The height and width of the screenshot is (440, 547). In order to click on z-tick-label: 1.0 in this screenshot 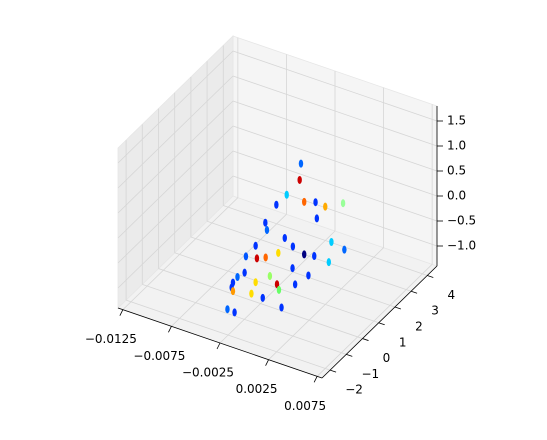, I will do `click(456, 146)`.